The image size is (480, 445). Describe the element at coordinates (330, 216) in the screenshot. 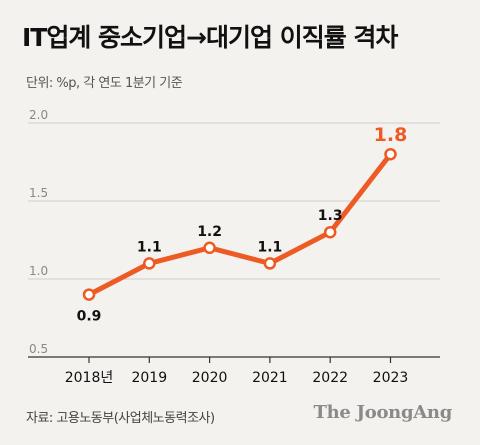

I see `data-label: 1.3` at that location.